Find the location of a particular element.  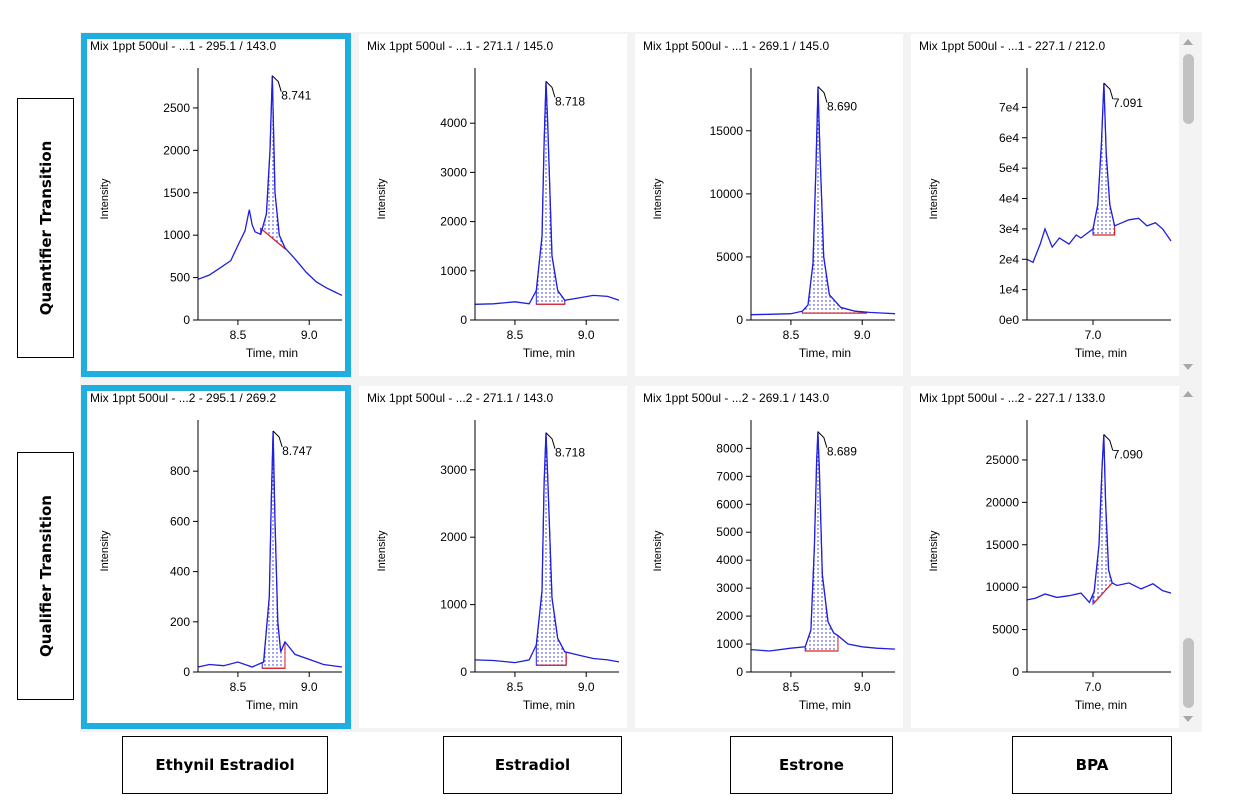

y-tick-label: 4e4 is located at coordinates (1009, 199).